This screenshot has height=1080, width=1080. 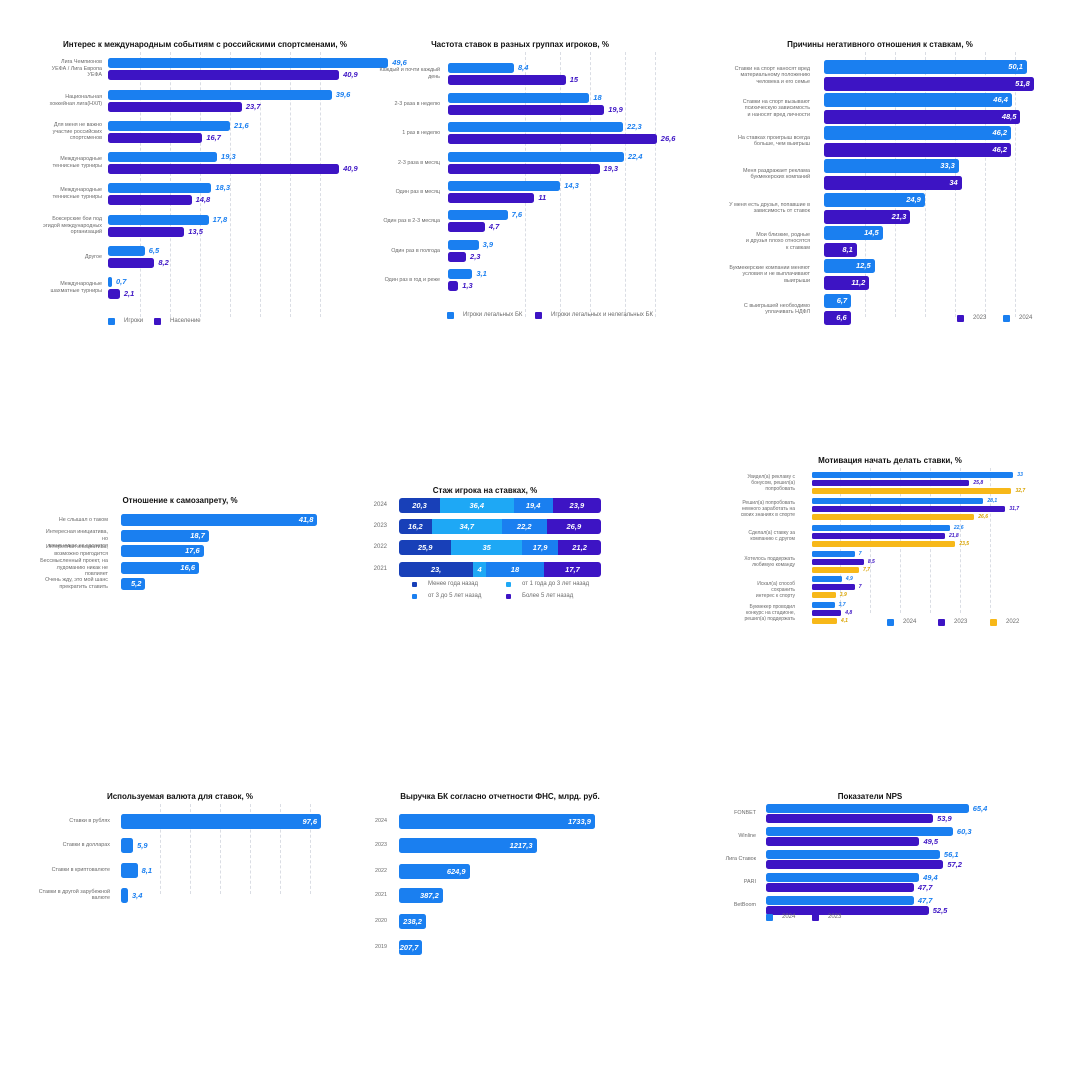 I want to click on data-label: 51,8, so click(x=1022, y=83).